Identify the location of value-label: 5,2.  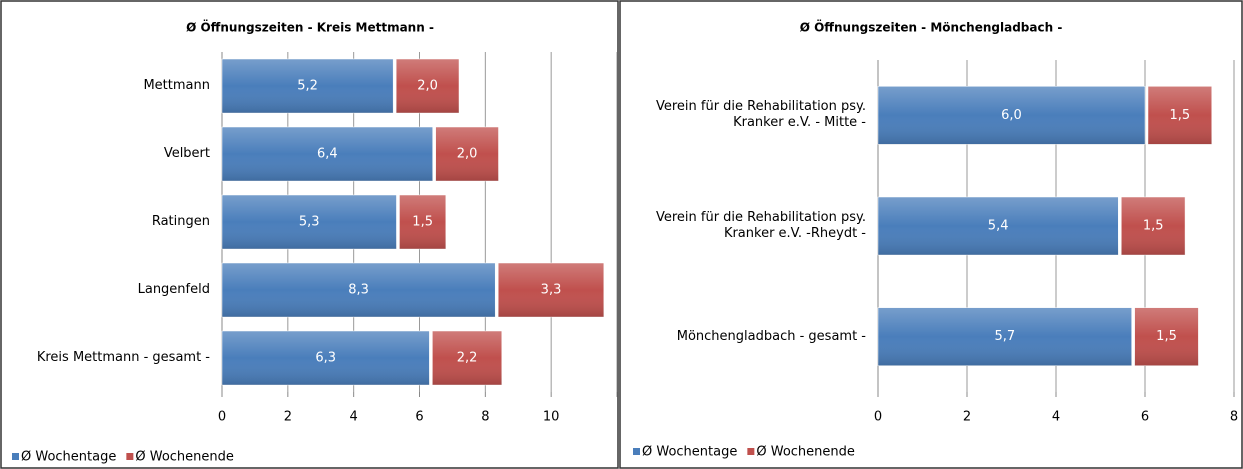
(307, 86).